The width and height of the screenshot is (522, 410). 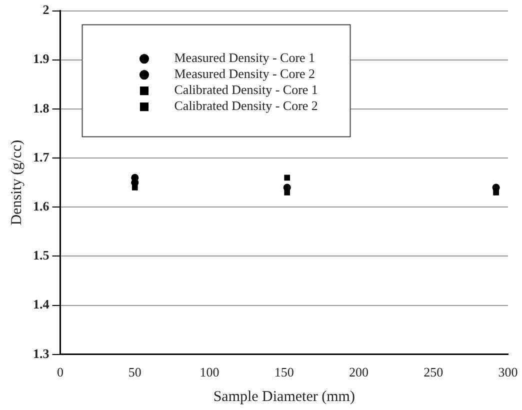 I want to click on x-tick-label: 200, so click(x=358, y=372).